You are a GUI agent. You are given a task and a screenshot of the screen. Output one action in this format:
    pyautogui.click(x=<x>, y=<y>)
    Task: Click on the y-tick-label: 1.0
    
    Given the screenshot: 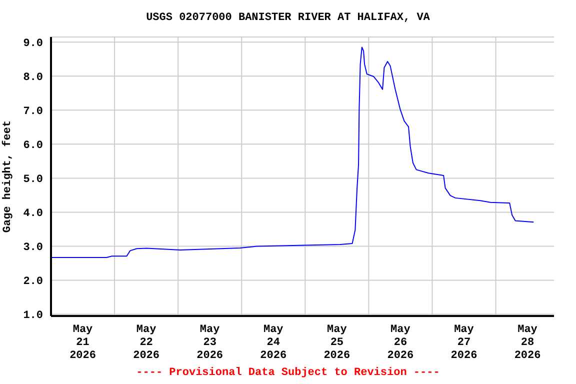 What is the action you would take?
    pyautogui.click(x=33, y=316)
    